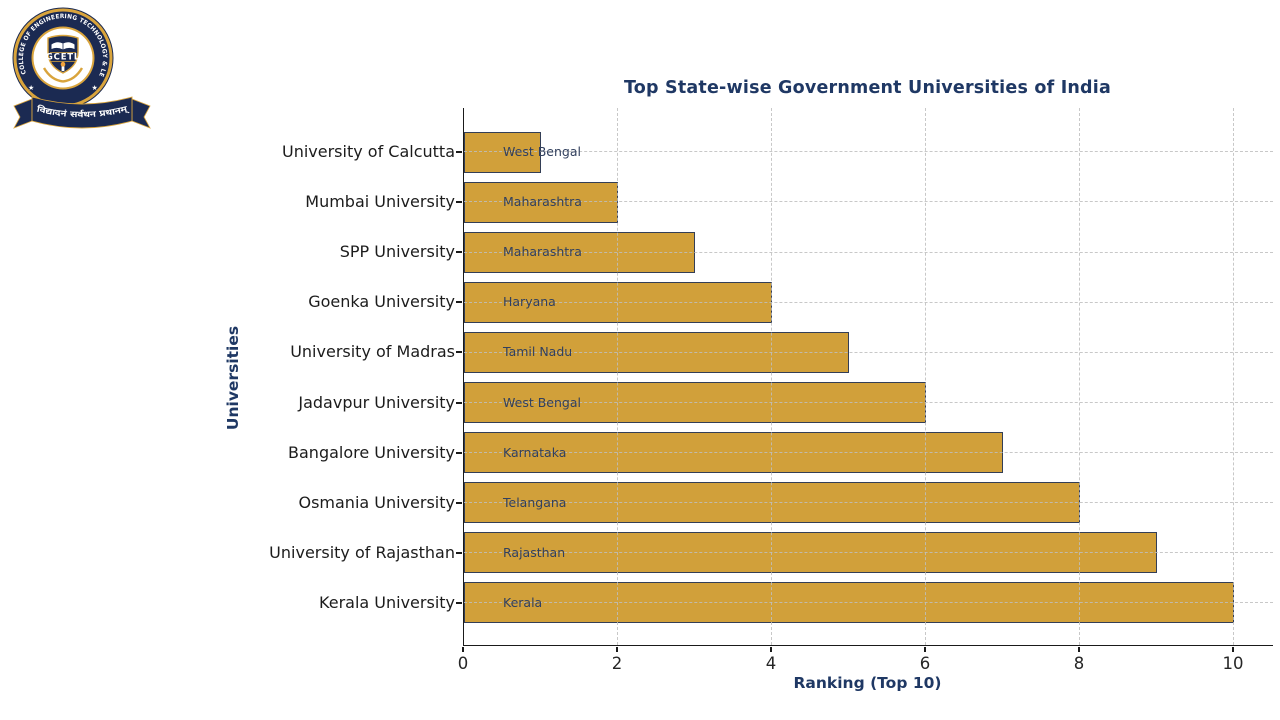  I want to click on y-category-label: Kerala University, so click(387, 602).